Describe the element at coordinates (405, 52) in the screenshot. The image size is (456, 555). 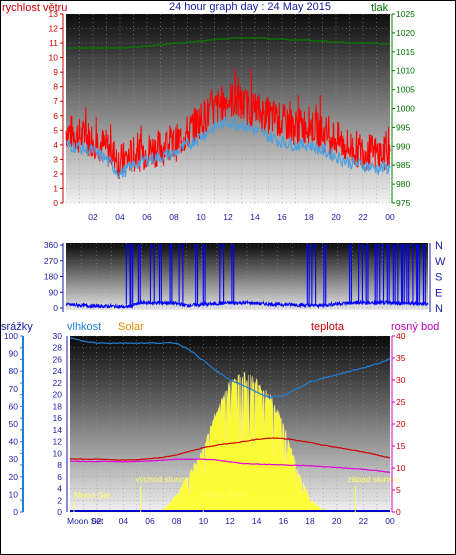
I see `pressure-tick: 1015` at that location.